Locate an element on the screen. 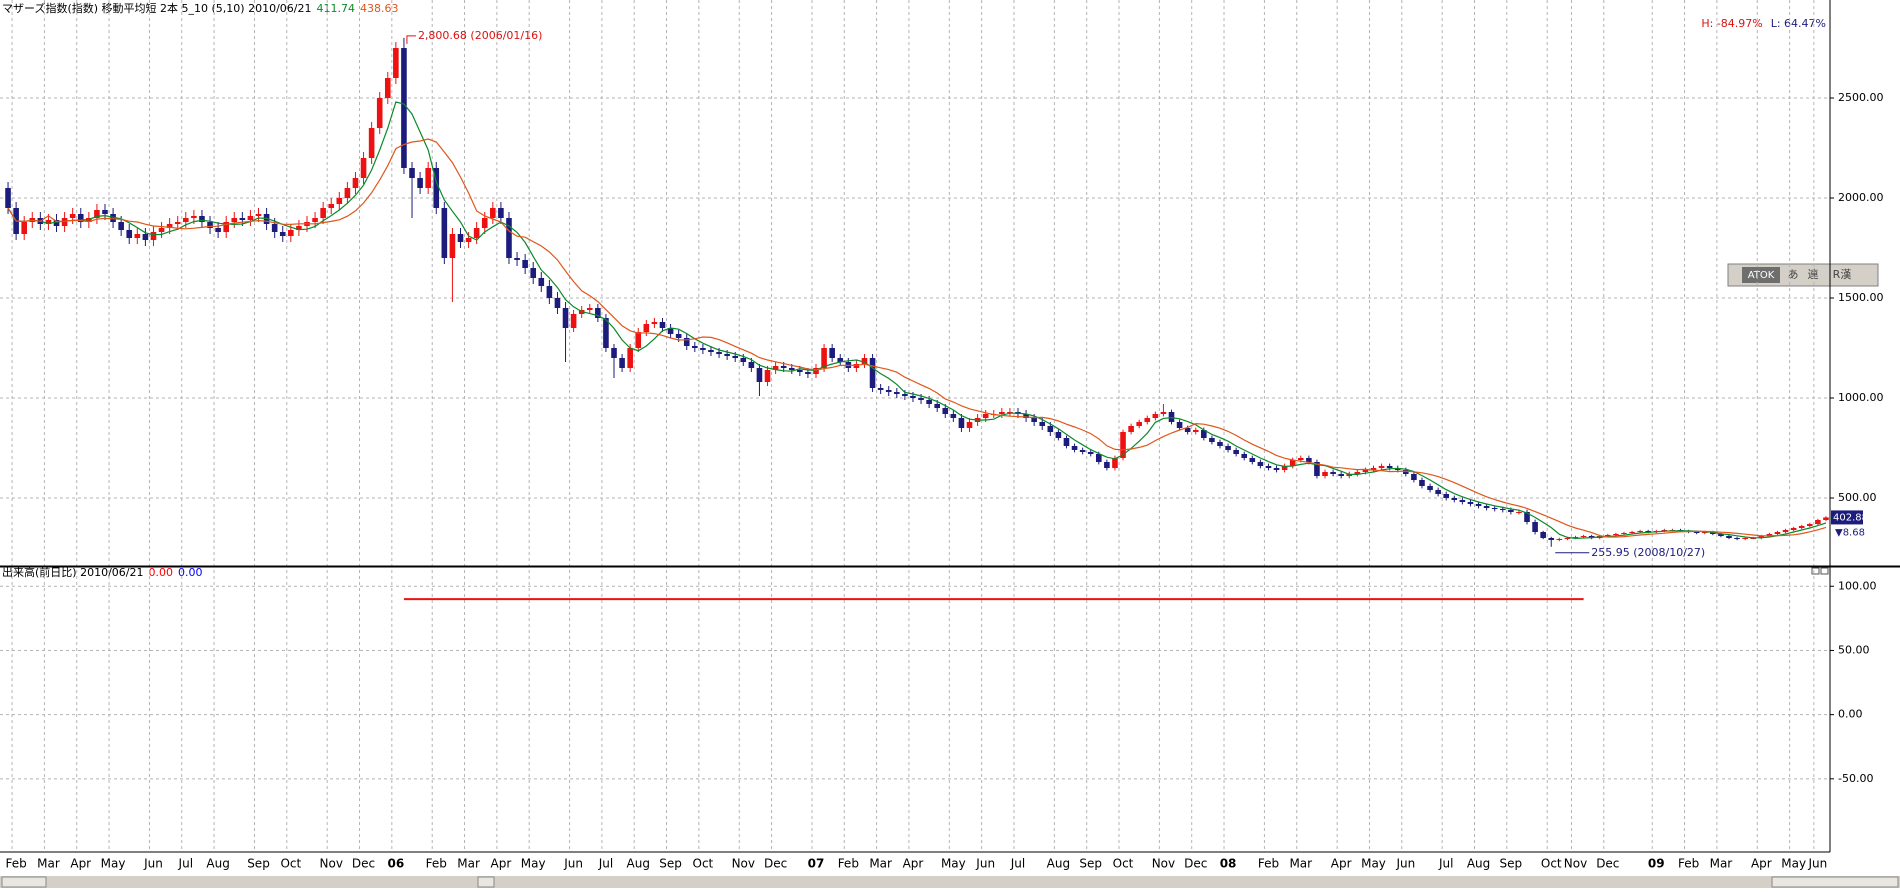 This screenshot has width=1900, height=892. y-tick-label: 500.00 is located at coordinates (1857, 497).